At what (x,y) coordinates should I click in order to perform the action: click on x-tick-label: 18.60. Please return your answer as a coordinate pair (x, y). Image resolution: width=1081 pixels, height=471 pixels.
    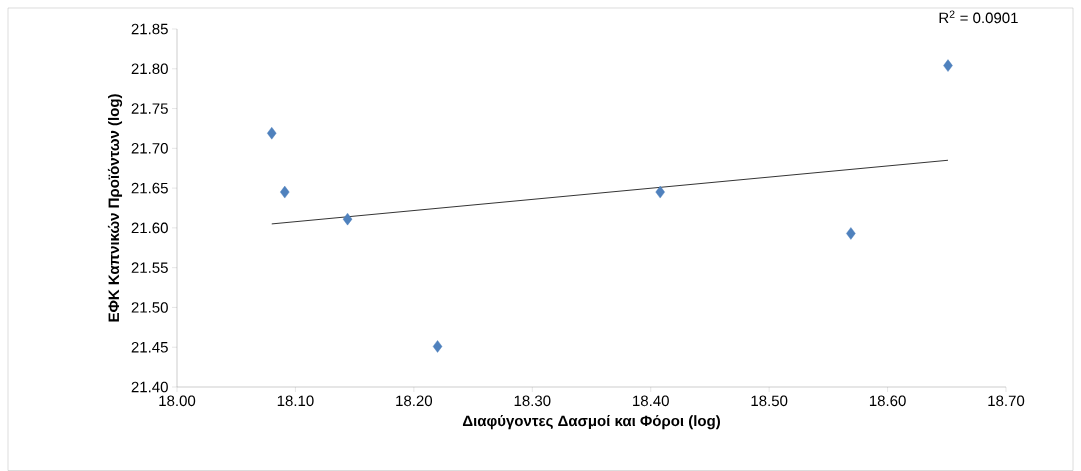
    Looking at the image, I should click on (887, 401).